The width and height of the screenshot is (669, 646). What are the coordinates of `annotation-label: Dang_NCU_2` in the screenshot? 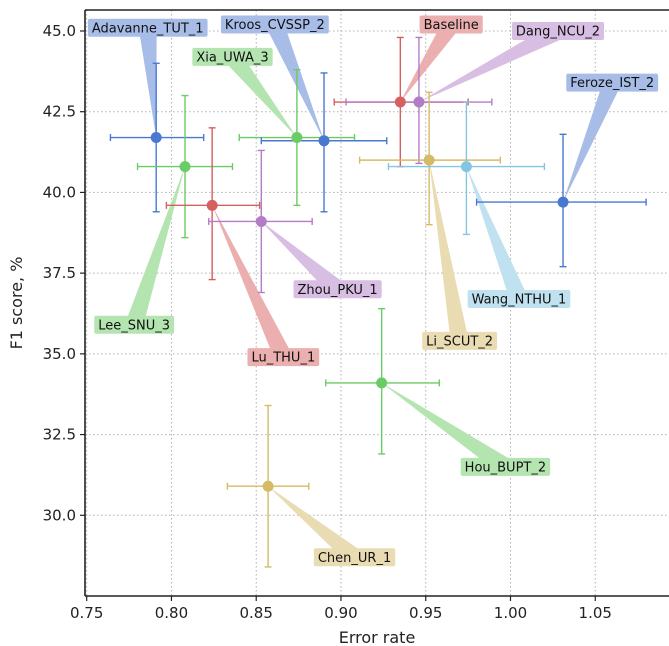 It's located at (558, 31).